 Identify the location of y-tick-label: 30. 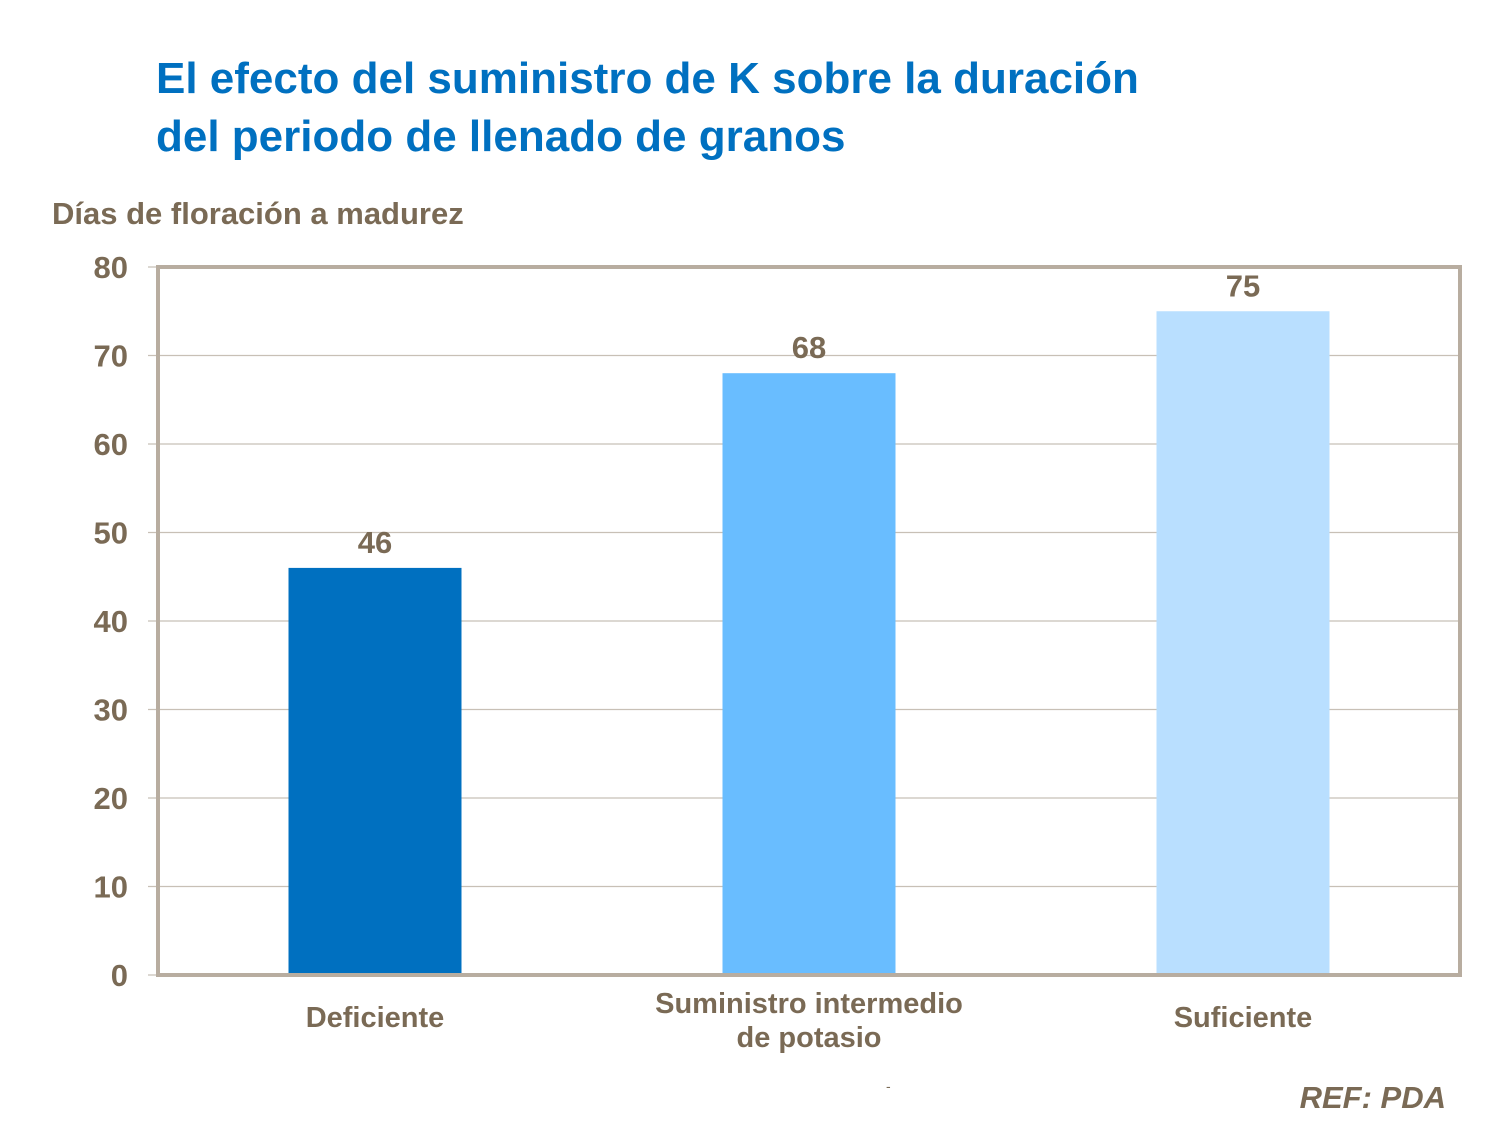
(111, 710).